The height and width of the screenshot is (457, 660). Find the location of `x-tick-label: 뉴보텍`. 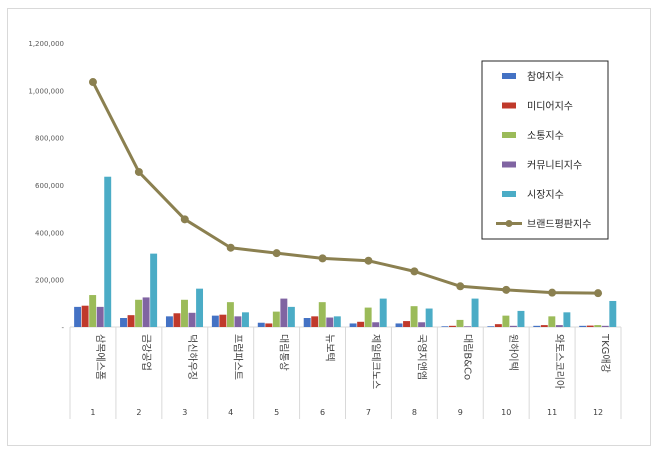

x-tick-label: 뉴보텍 is located at coordinates (330, 348).